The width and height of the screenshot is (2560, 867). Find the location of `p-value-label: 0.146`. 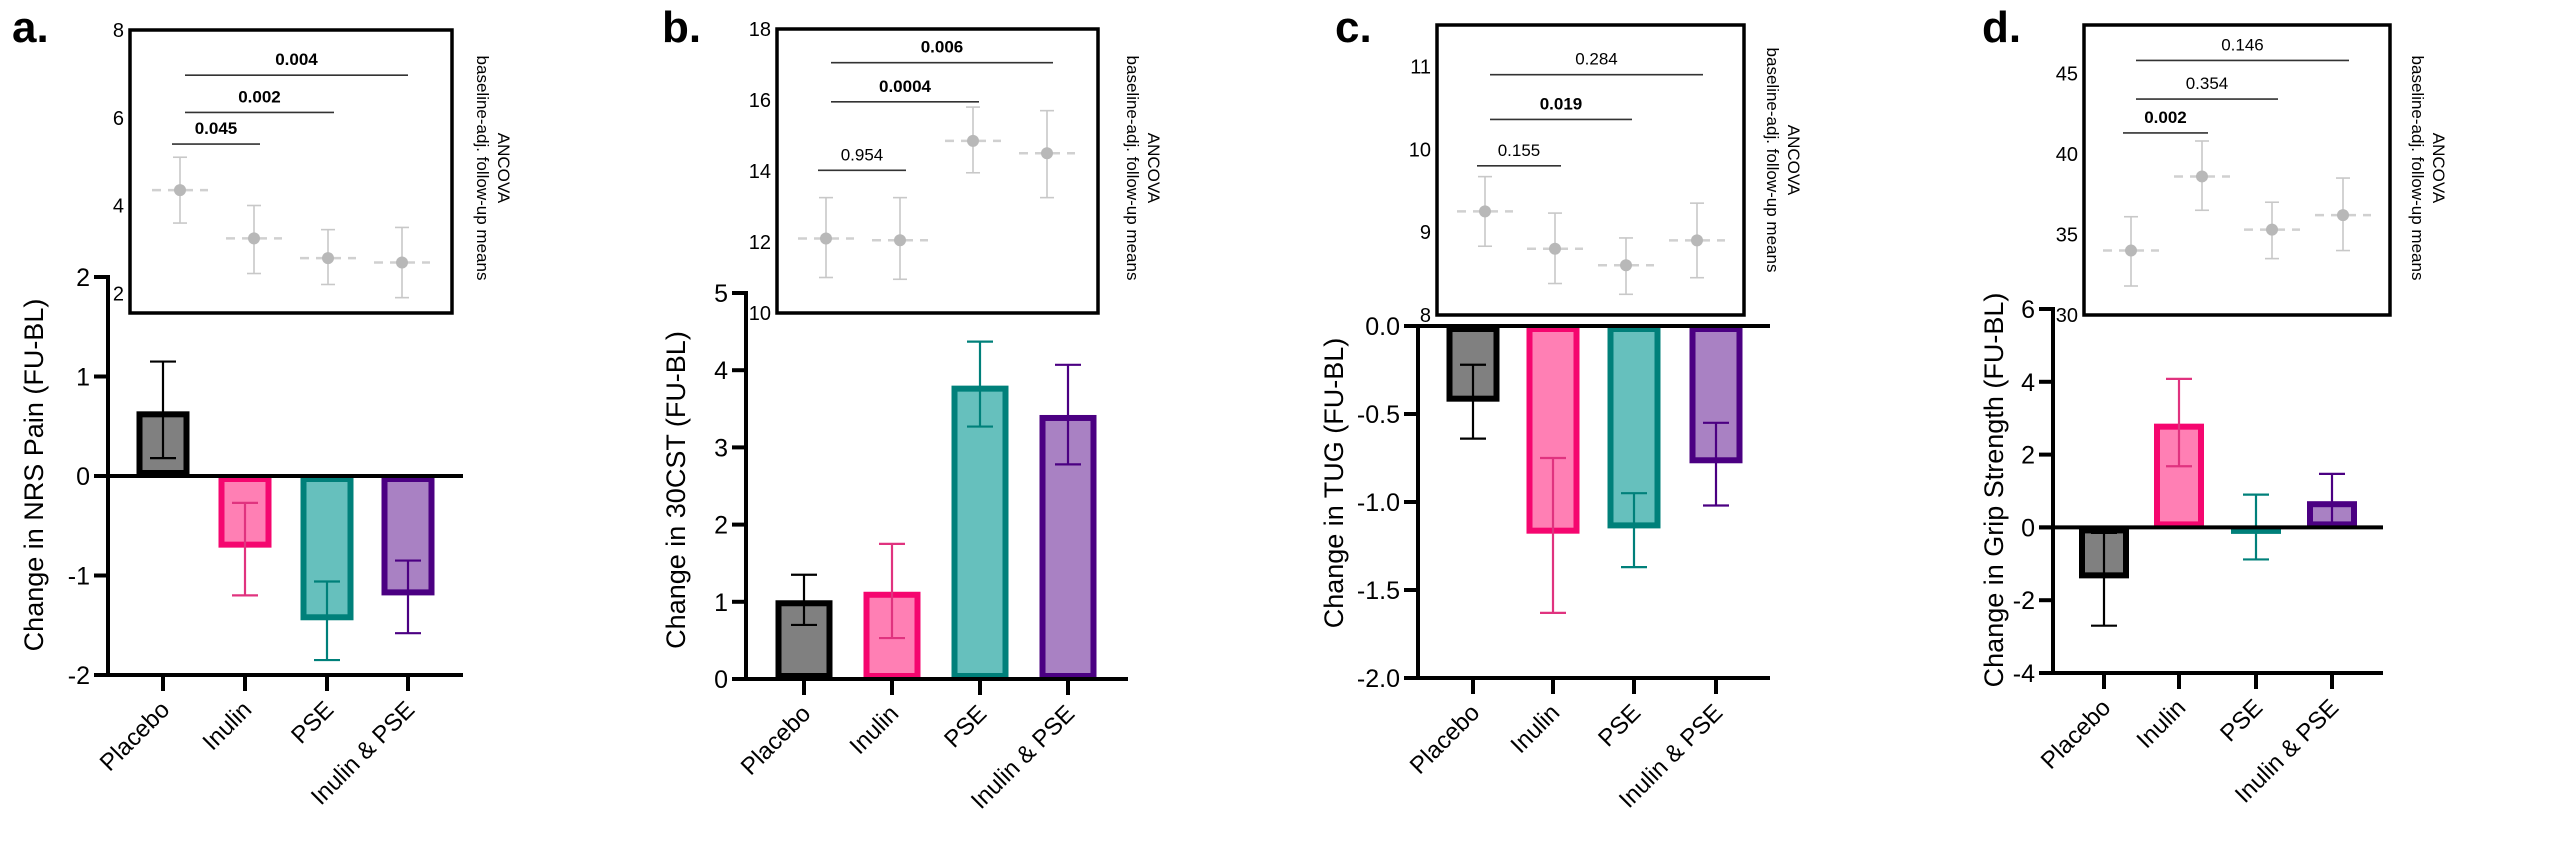

p-value-label: 0.146 is located at coordinates (2242, 44).